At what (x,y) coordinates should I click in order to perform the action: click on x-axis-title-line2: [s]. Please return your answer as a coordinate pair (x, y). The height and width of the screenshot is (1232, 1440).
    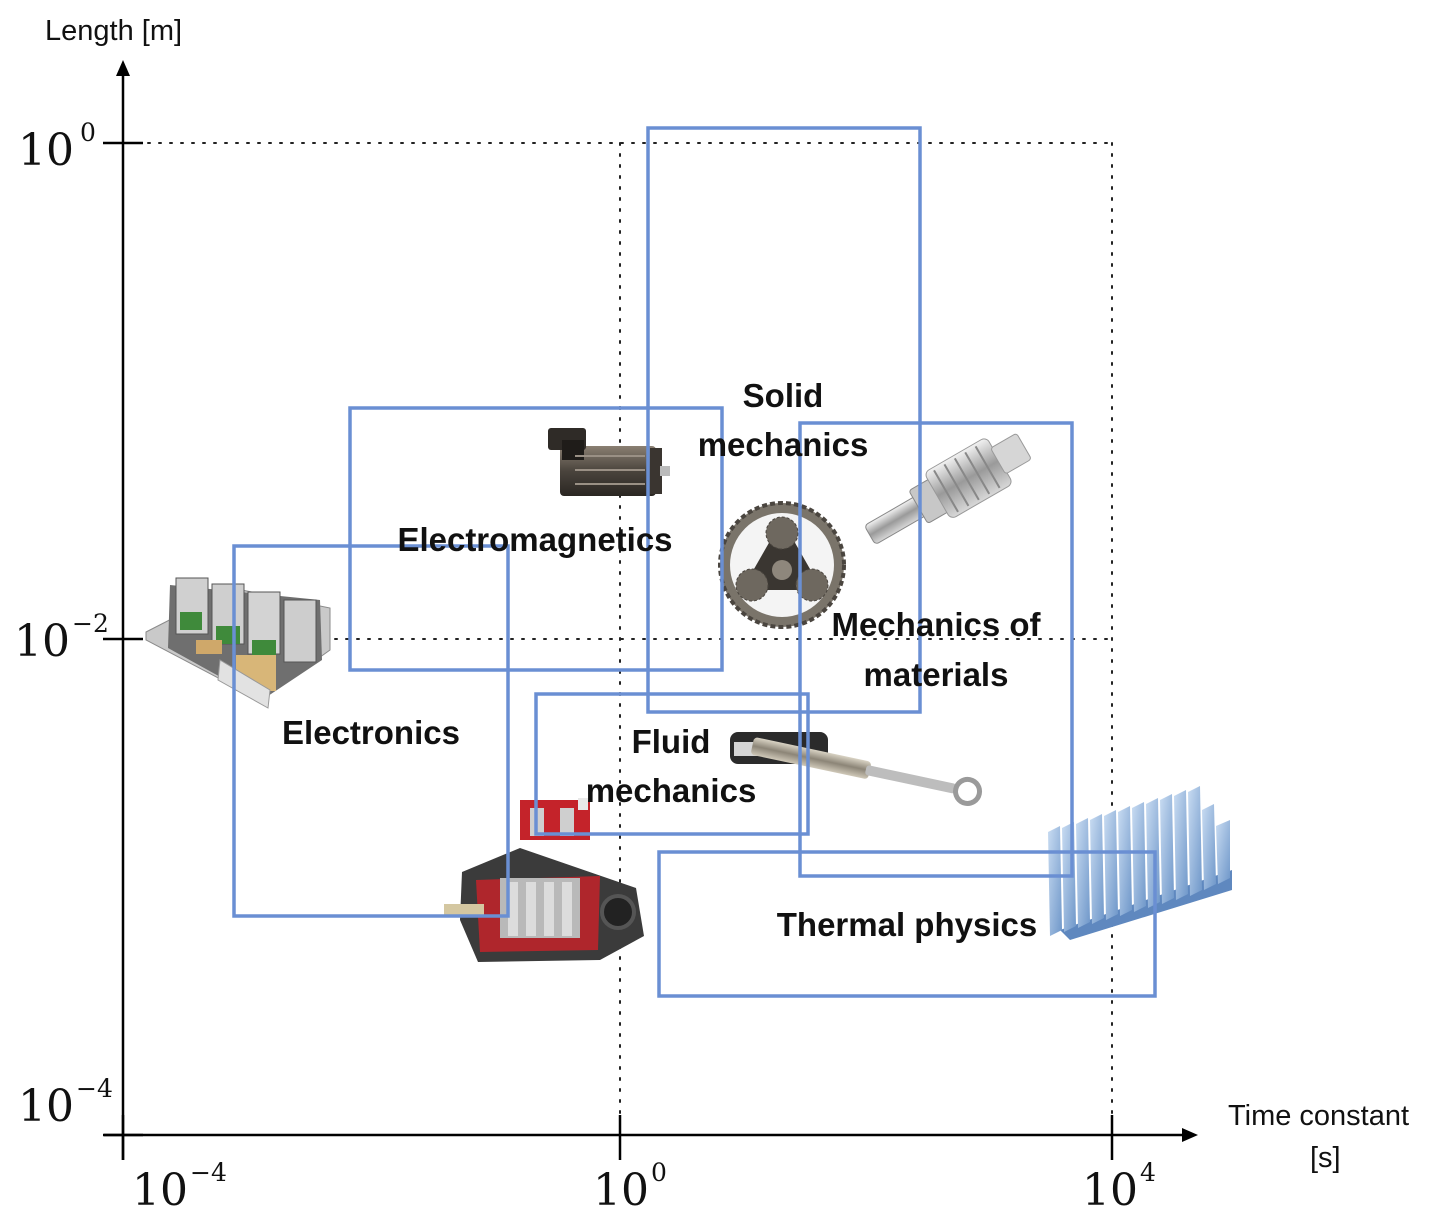
    Looking at the image, I should click on (1325, 1158).